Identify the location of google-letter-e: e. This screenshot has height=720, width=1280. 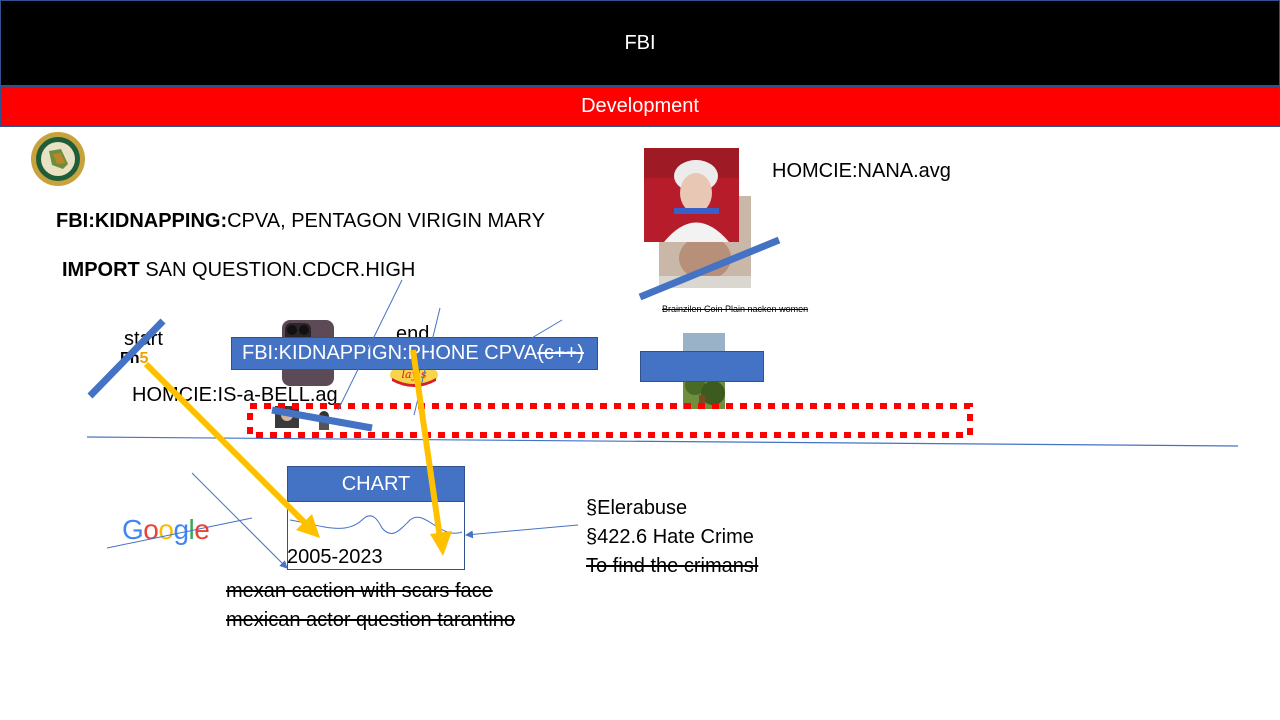
(202, 529).